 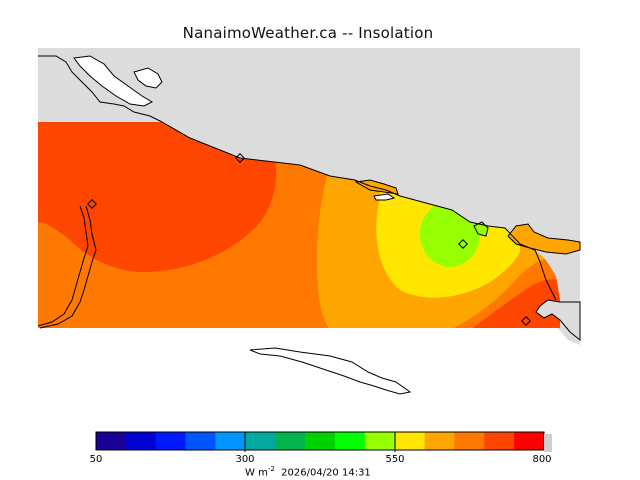 I want to click on chart-title: NanaimoWeather.ca -- Insolation, so click(x=308, y=33).